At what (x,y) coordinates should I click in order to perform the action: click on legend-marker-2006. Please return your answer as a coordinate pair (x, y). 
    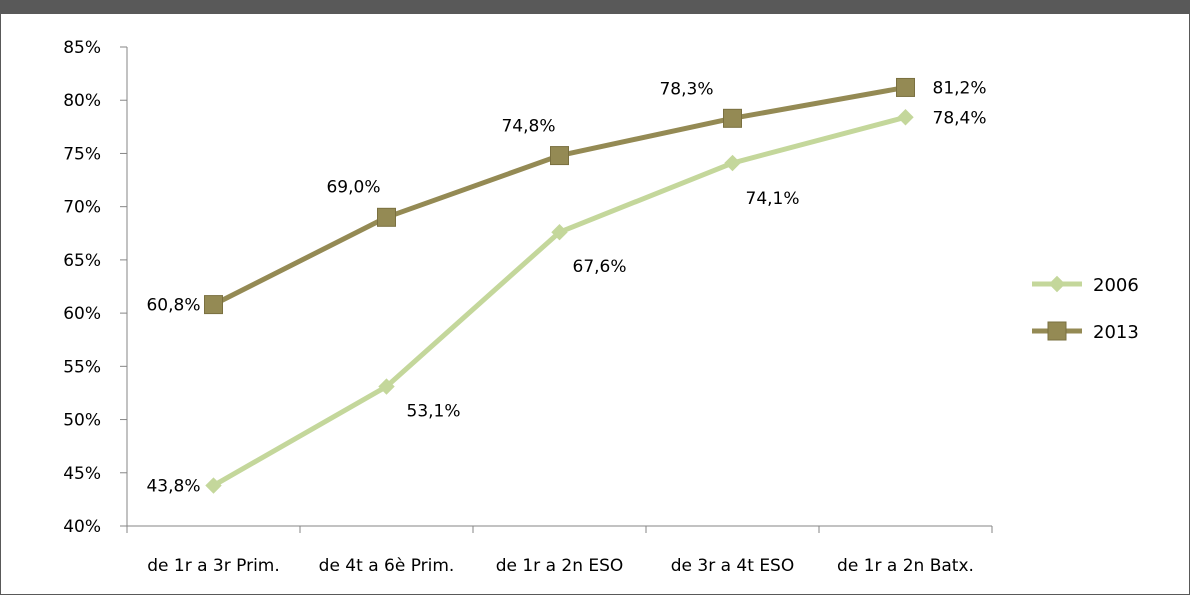
    Looking at the image, I should click on (1057, 284).